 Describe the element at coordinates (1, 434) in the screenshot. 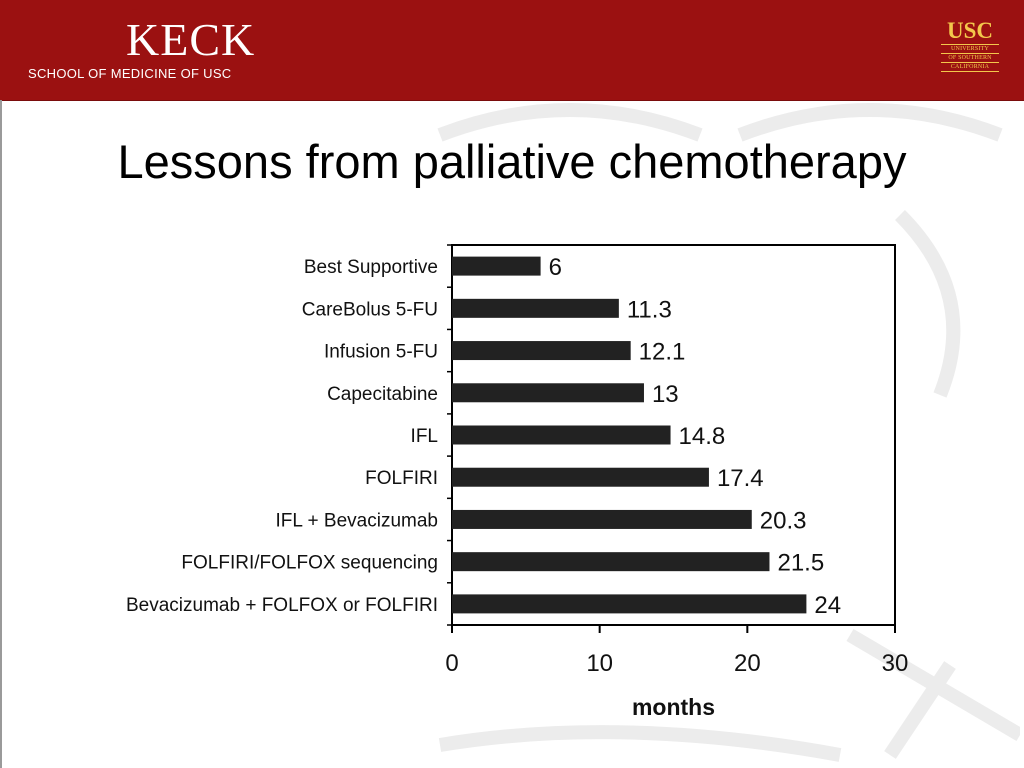

I see `left-border-rule` at that location.